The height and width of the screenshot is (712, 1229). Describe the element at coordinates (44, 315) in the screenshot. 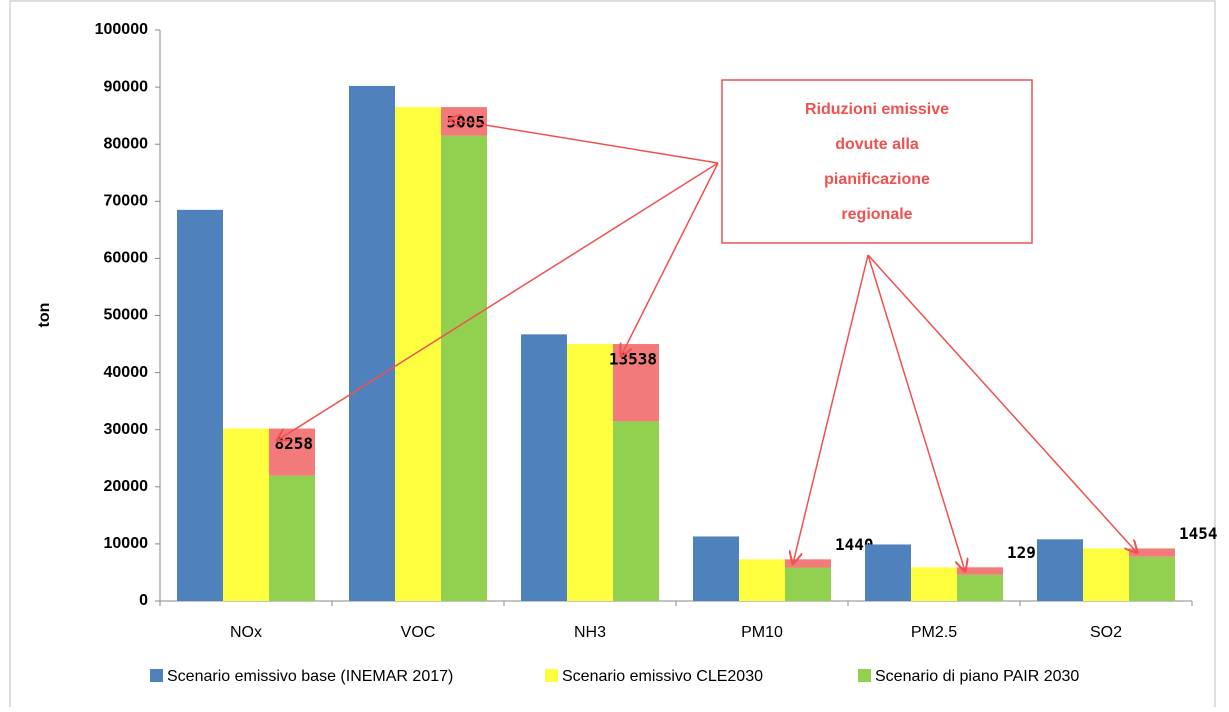

I see `y-axis-title: ton` at that location.